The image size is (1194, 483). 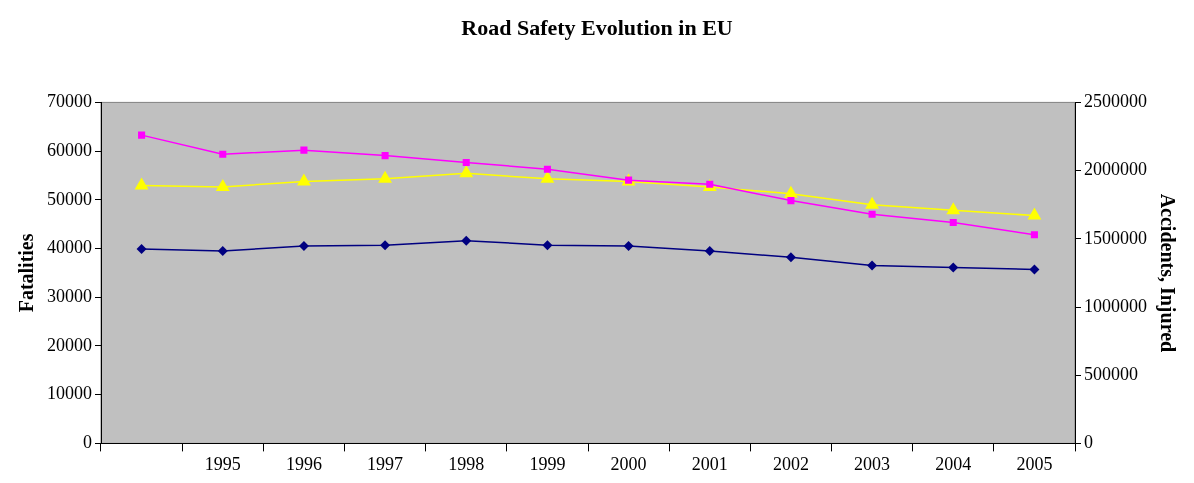 What do you see at coordinates (709, 463) in the screenshot?
I see `x-tick-label: 2001` at bounding box center [709, 463].